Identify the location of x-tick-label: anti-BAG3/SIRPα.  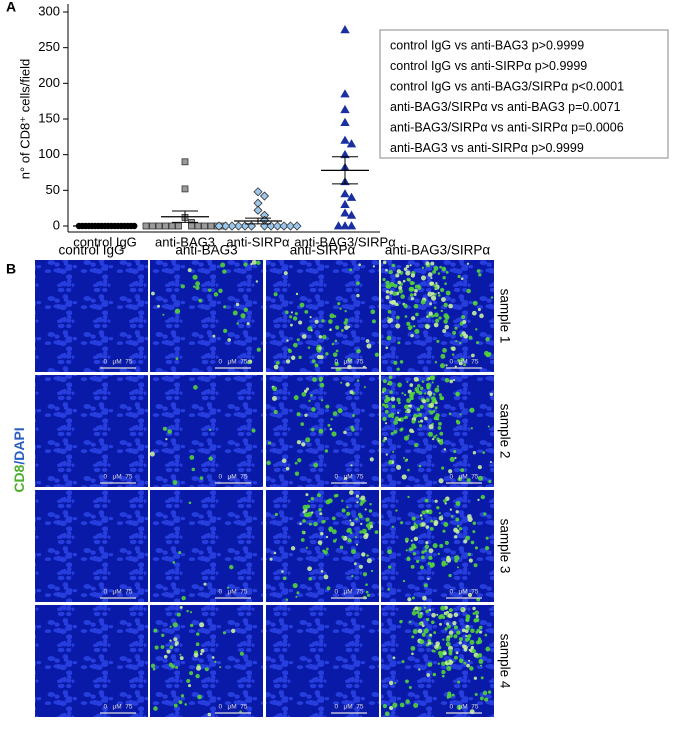
(345, 241).